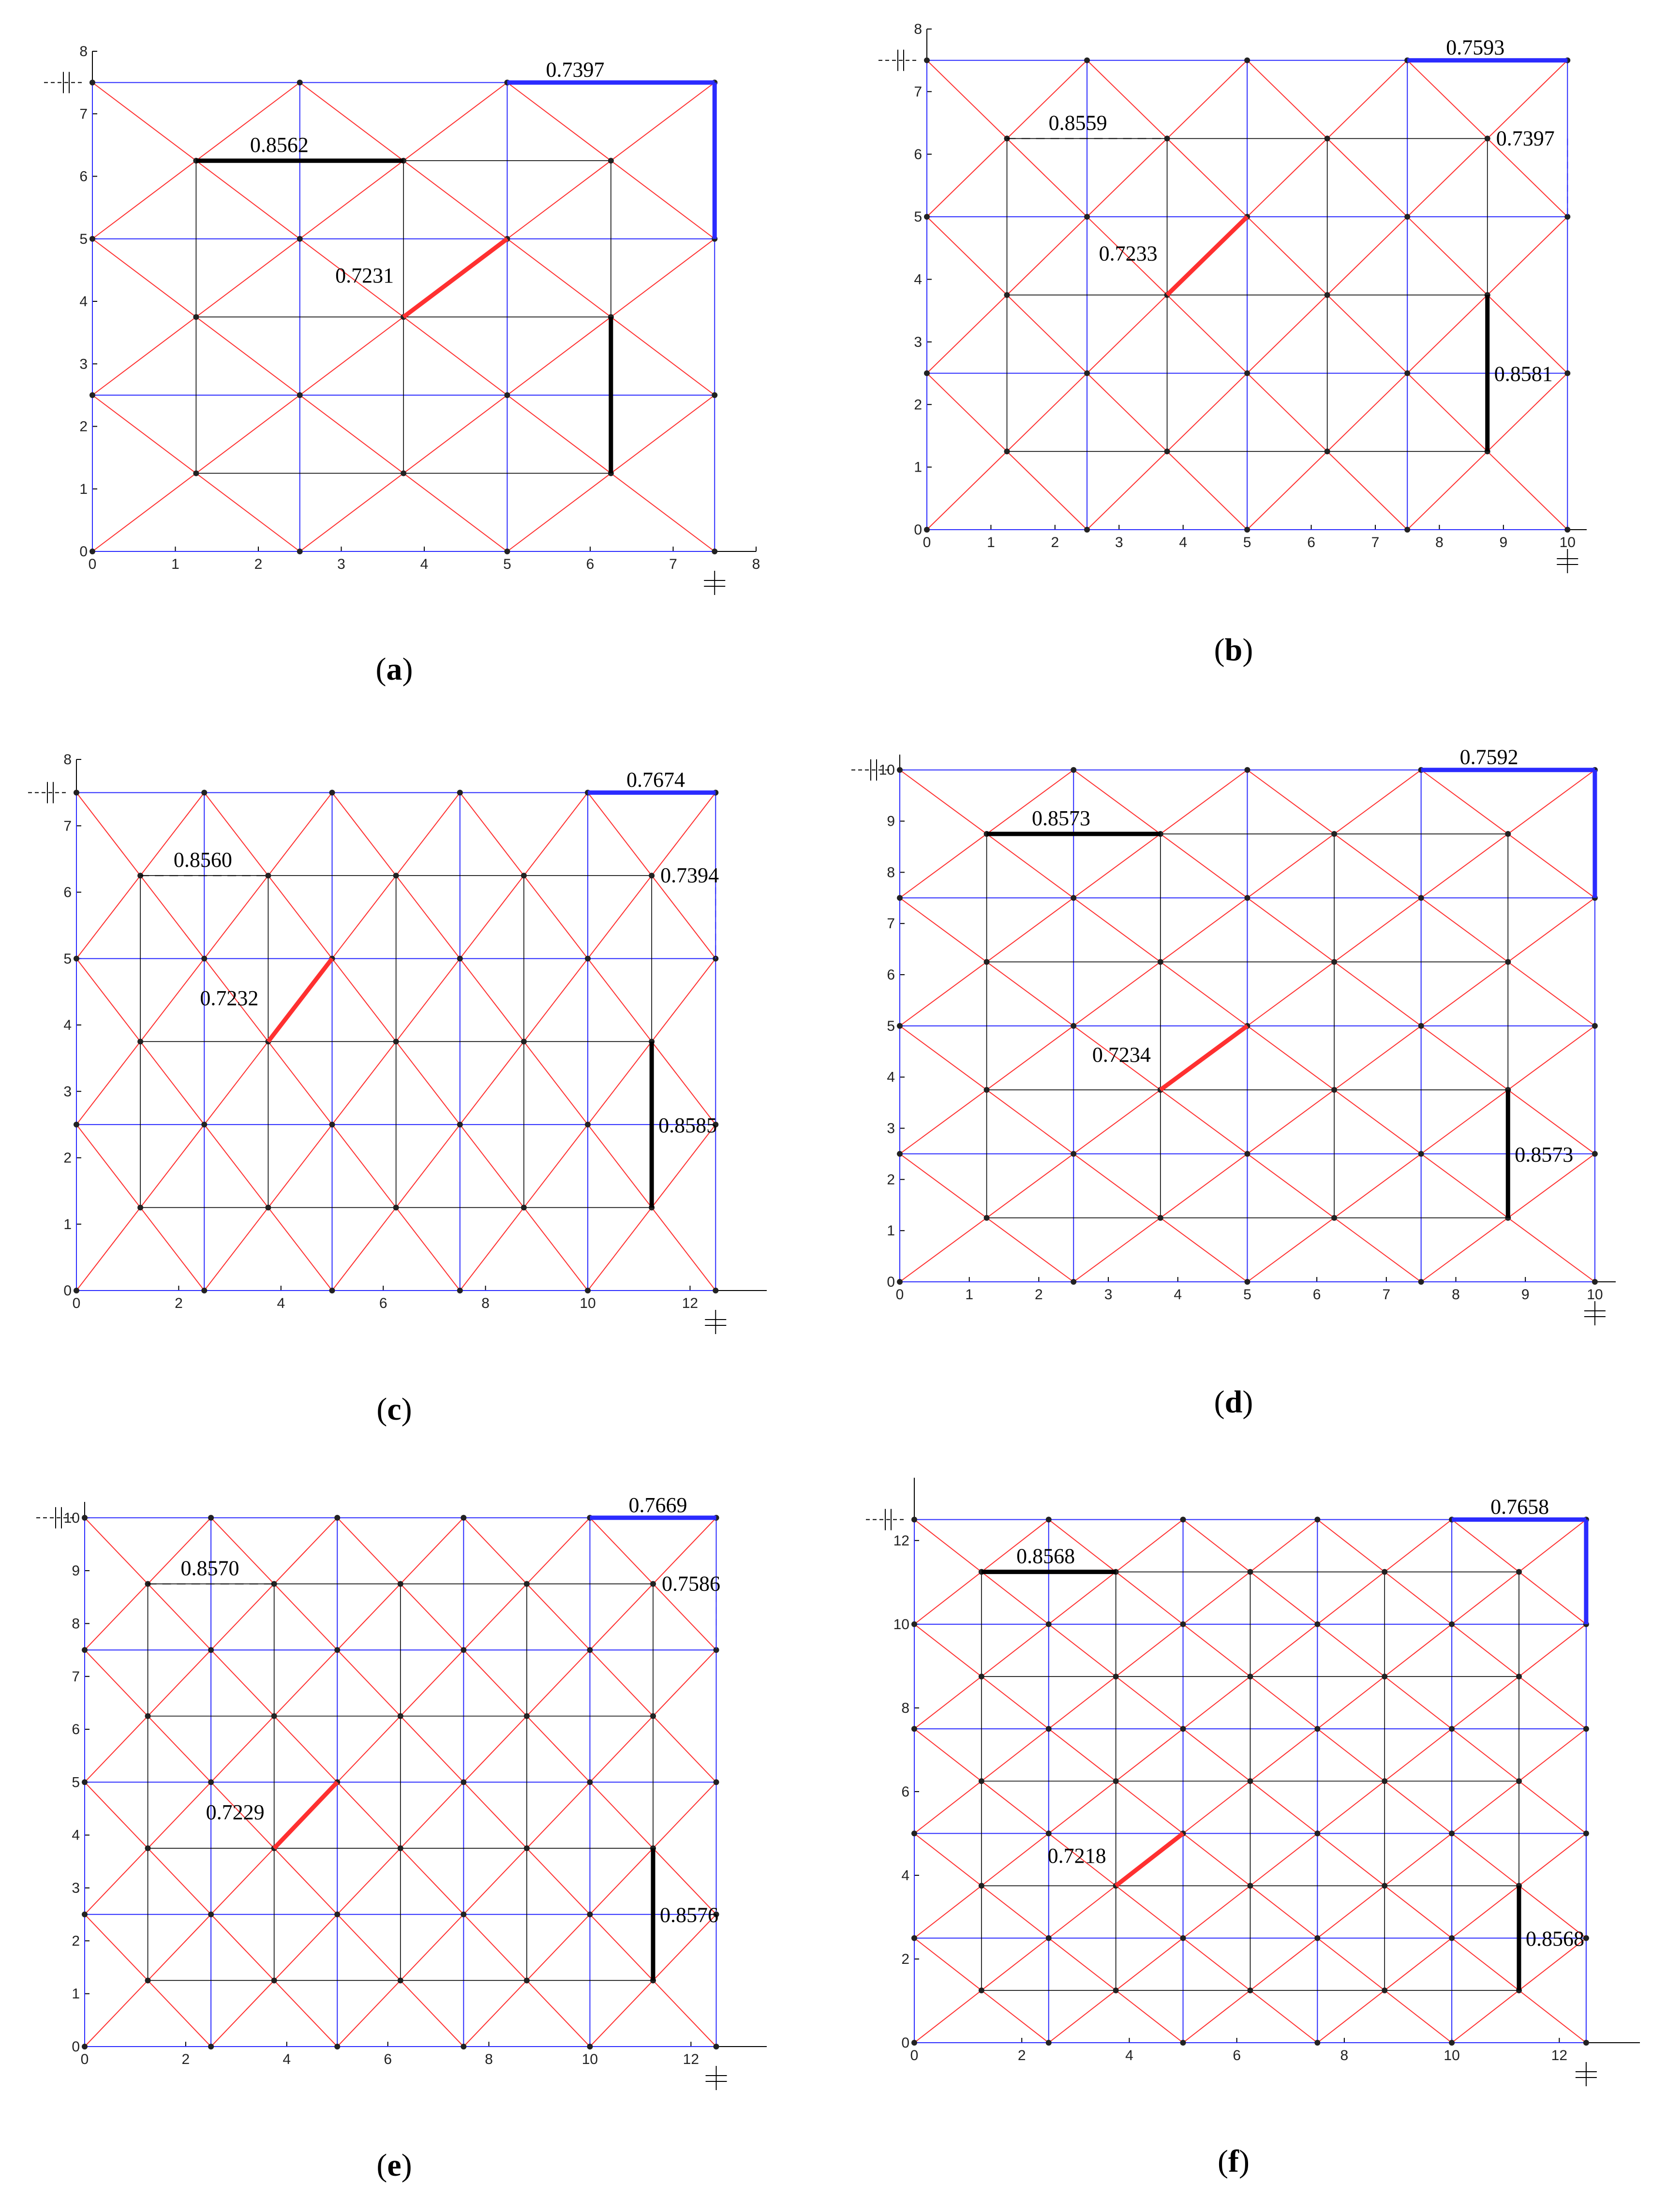 This screenshot has height=2212, width=1667. I want to click on x-tick-label: 12, so click(690, 1303).